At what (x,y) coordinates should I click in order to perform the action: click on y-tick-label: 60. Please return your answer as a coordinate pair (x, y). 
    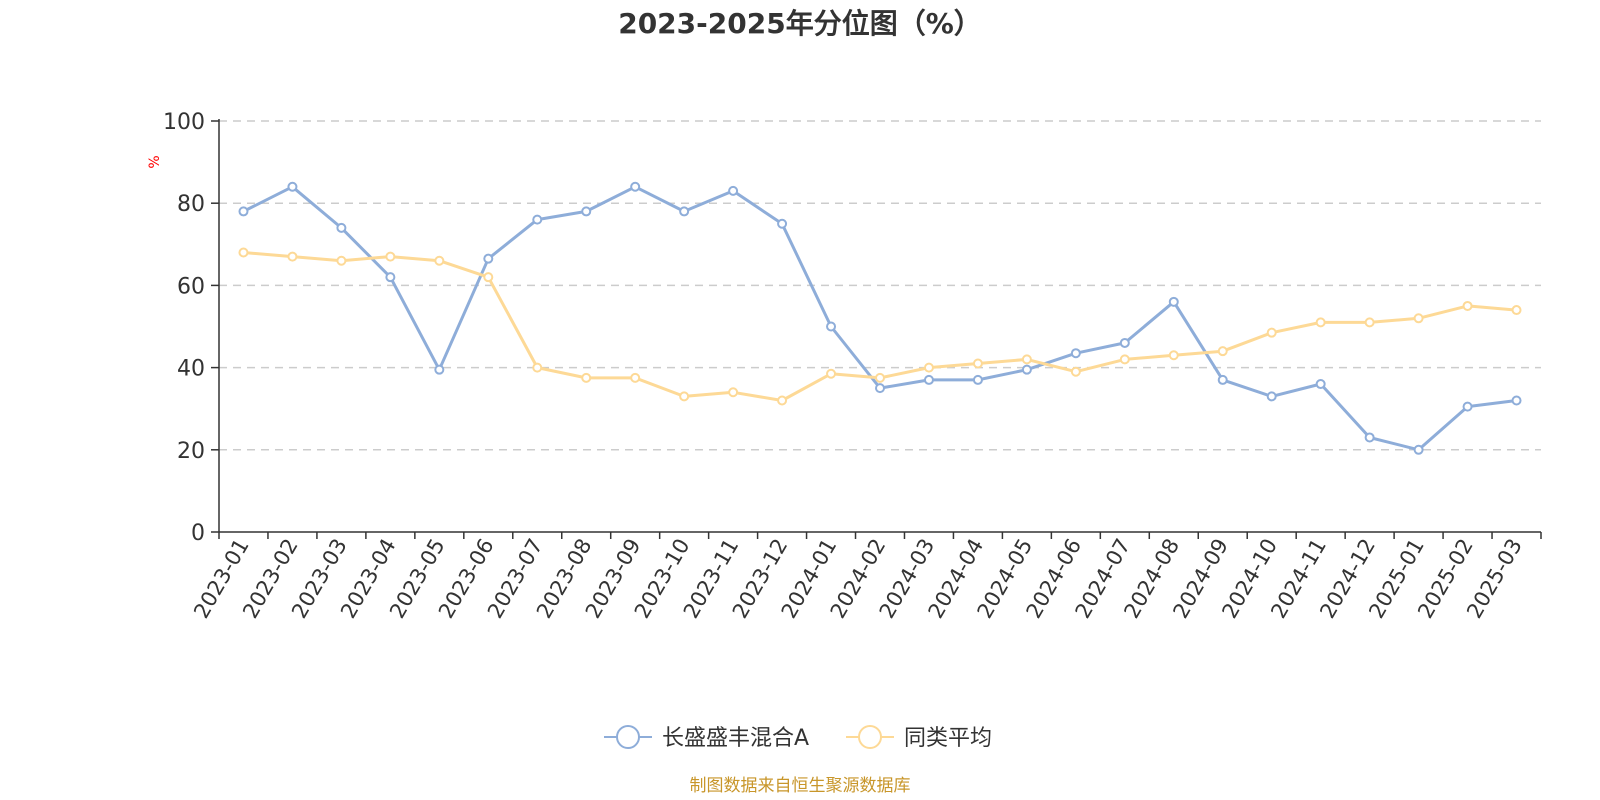
    Looking at the image, I should click on (191, 286).